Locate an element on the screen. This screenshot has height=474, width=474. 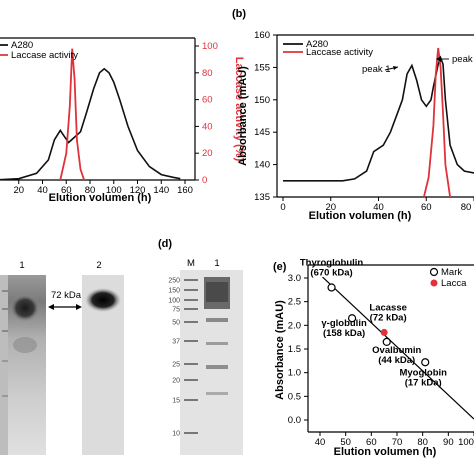
panel-b-x-ticks: 0 20 40 60 80 is located at coordinates (377, 205).